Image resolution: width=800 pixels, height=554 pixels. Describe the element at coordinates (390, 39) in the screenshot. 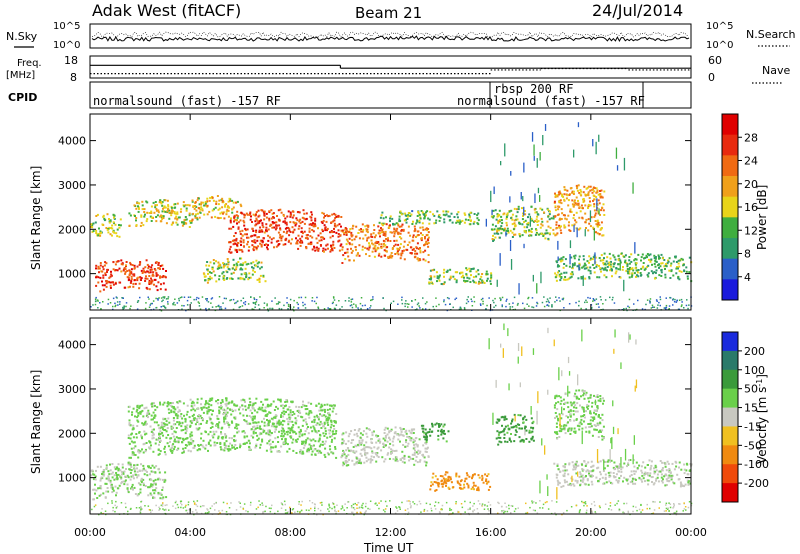

I see `noise-sky-line` at that location.